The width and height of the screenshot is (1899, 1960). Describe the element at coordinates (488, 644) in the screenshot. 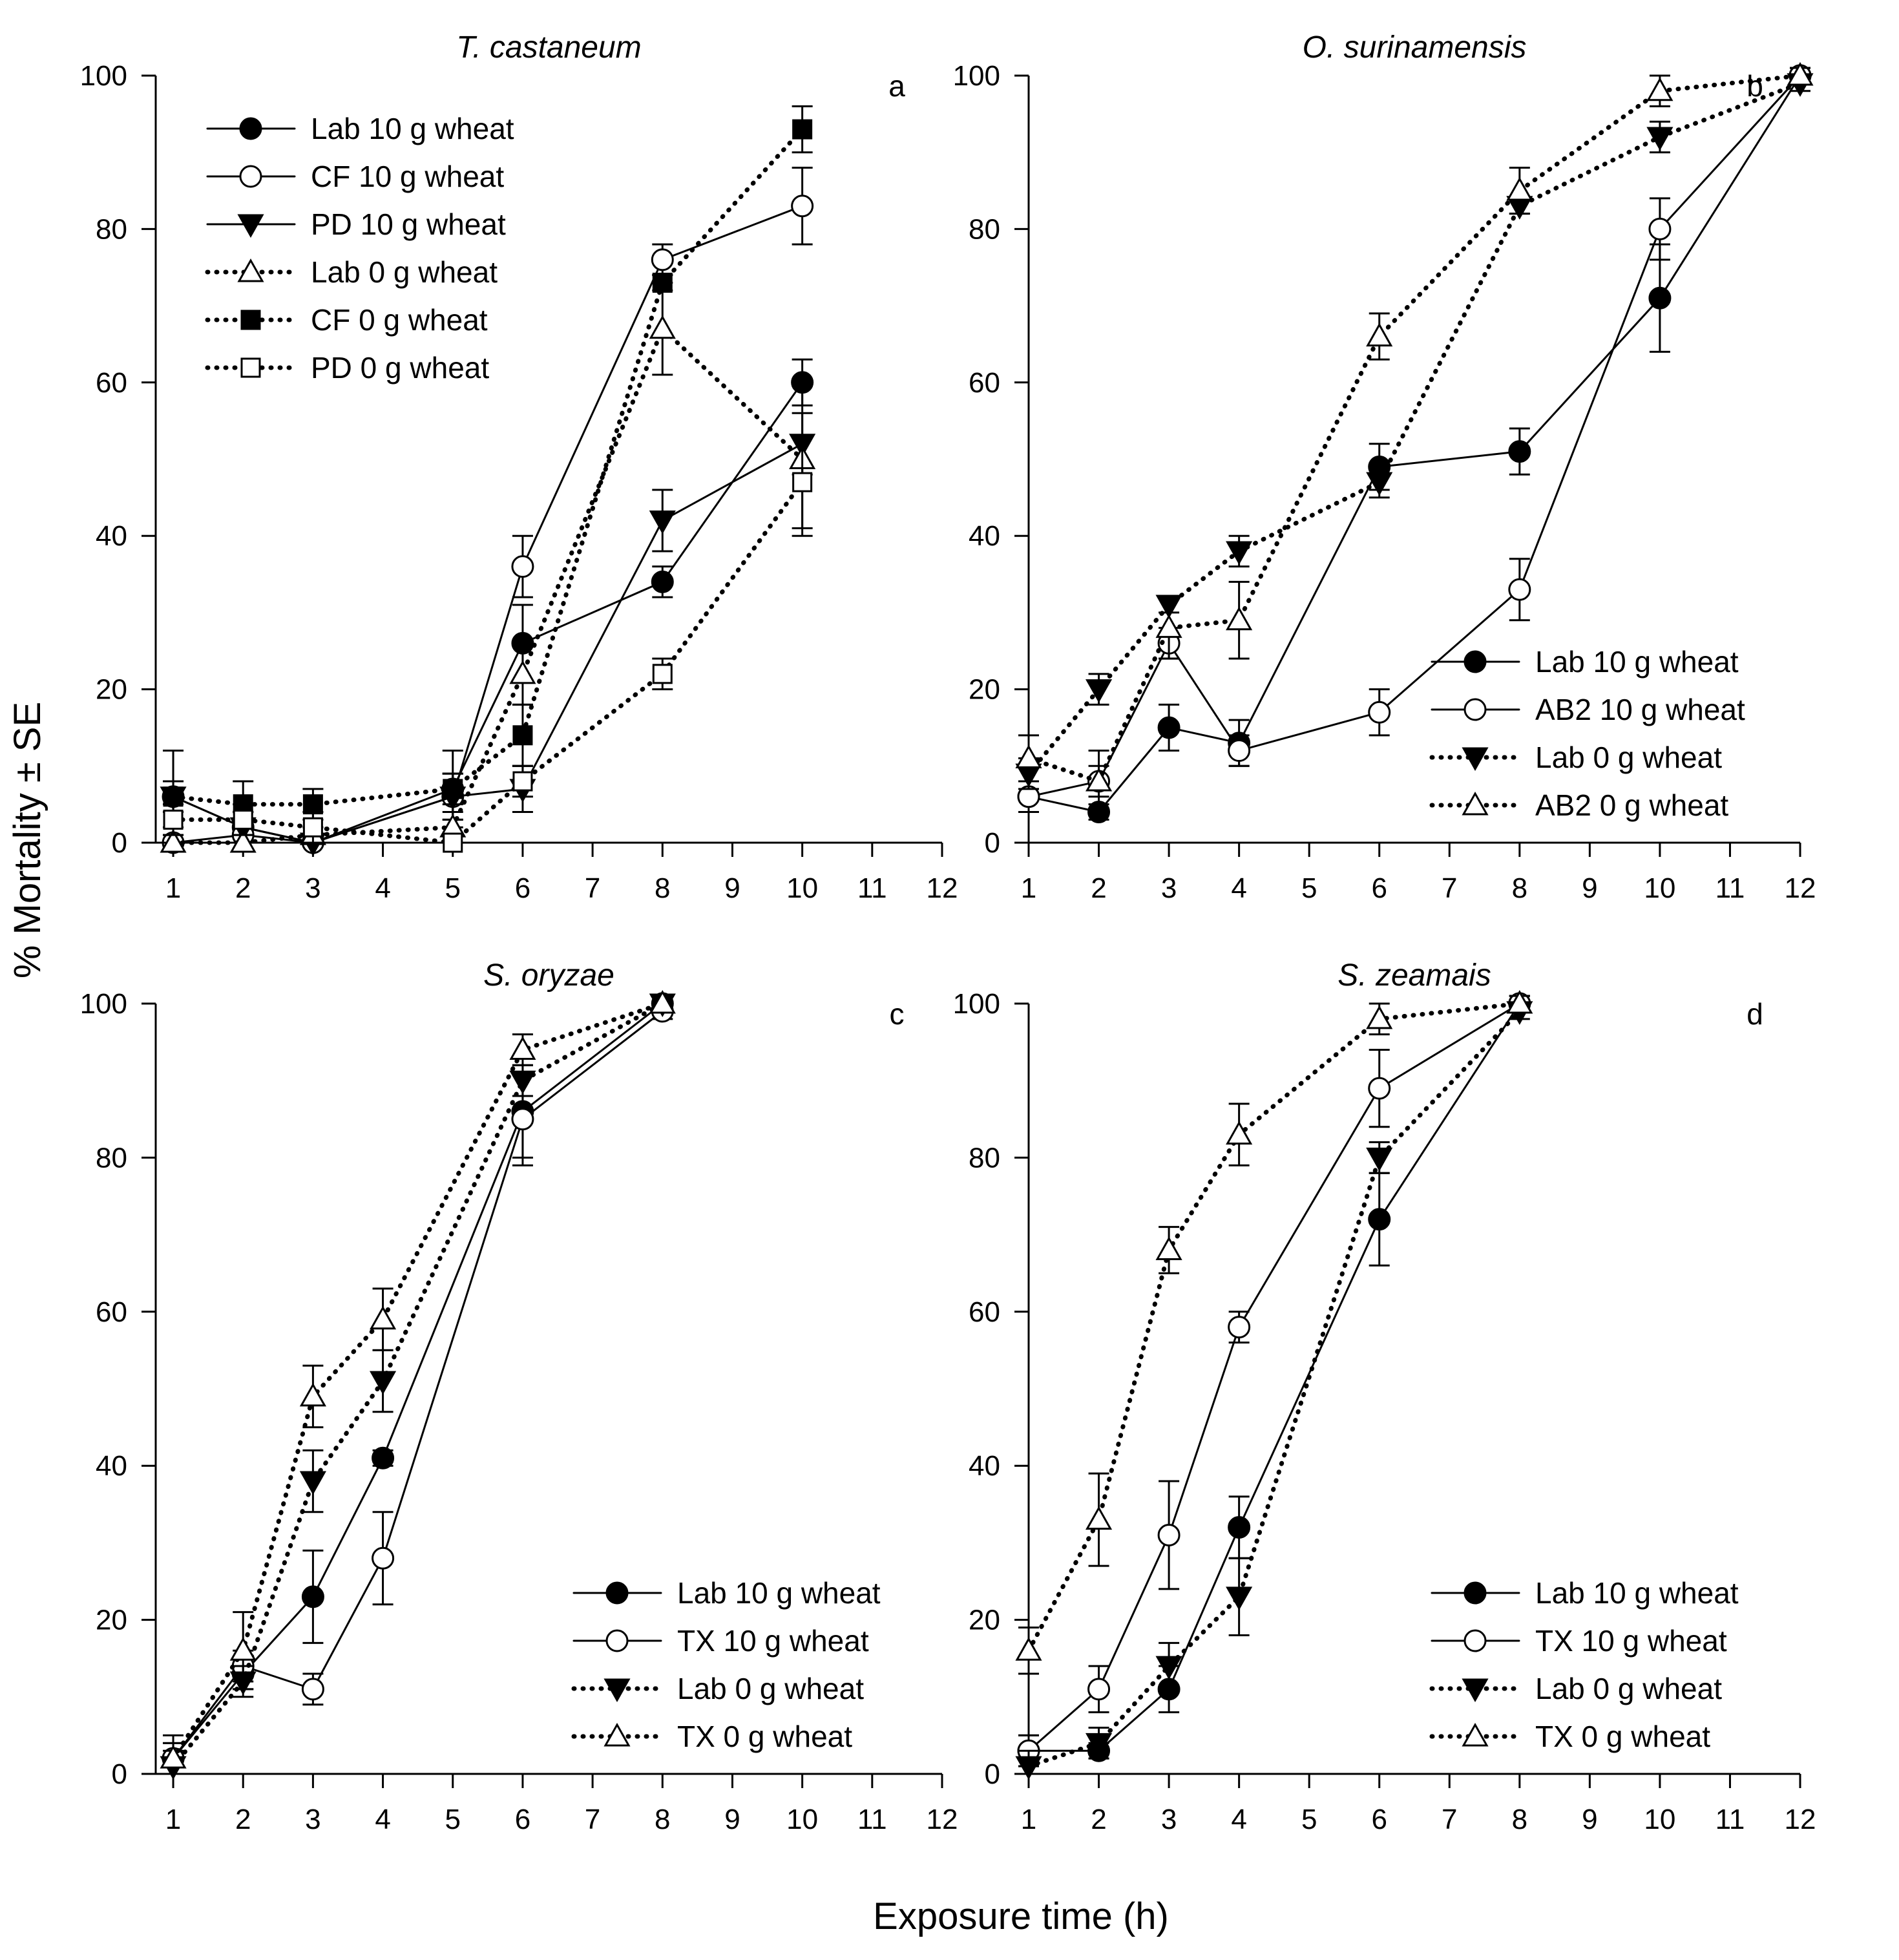

I see `series-pd-0-g-wheat` at that location.